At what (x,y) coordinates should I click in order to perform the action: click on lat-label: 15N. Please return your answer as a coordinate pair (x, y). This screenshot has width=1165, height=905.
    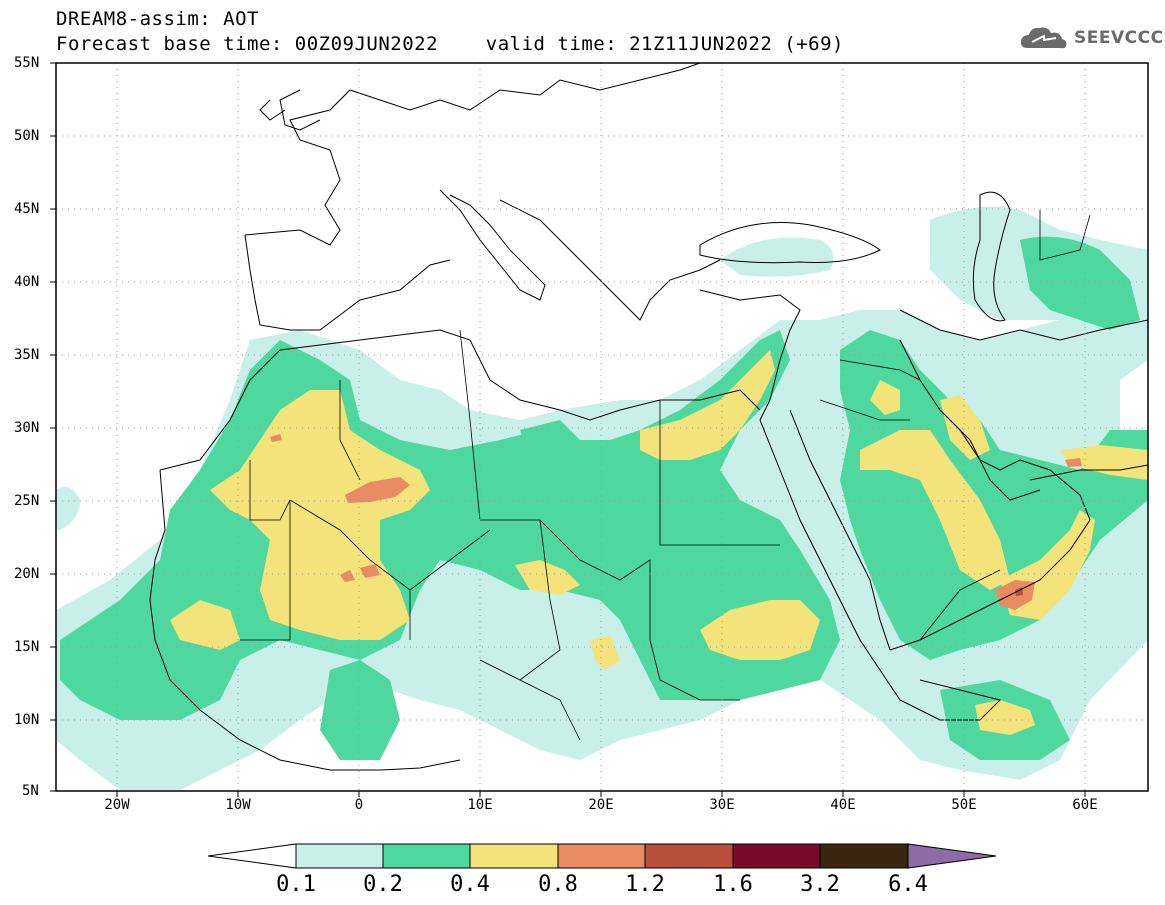
    Looking at the image, I should click on (27, 647).